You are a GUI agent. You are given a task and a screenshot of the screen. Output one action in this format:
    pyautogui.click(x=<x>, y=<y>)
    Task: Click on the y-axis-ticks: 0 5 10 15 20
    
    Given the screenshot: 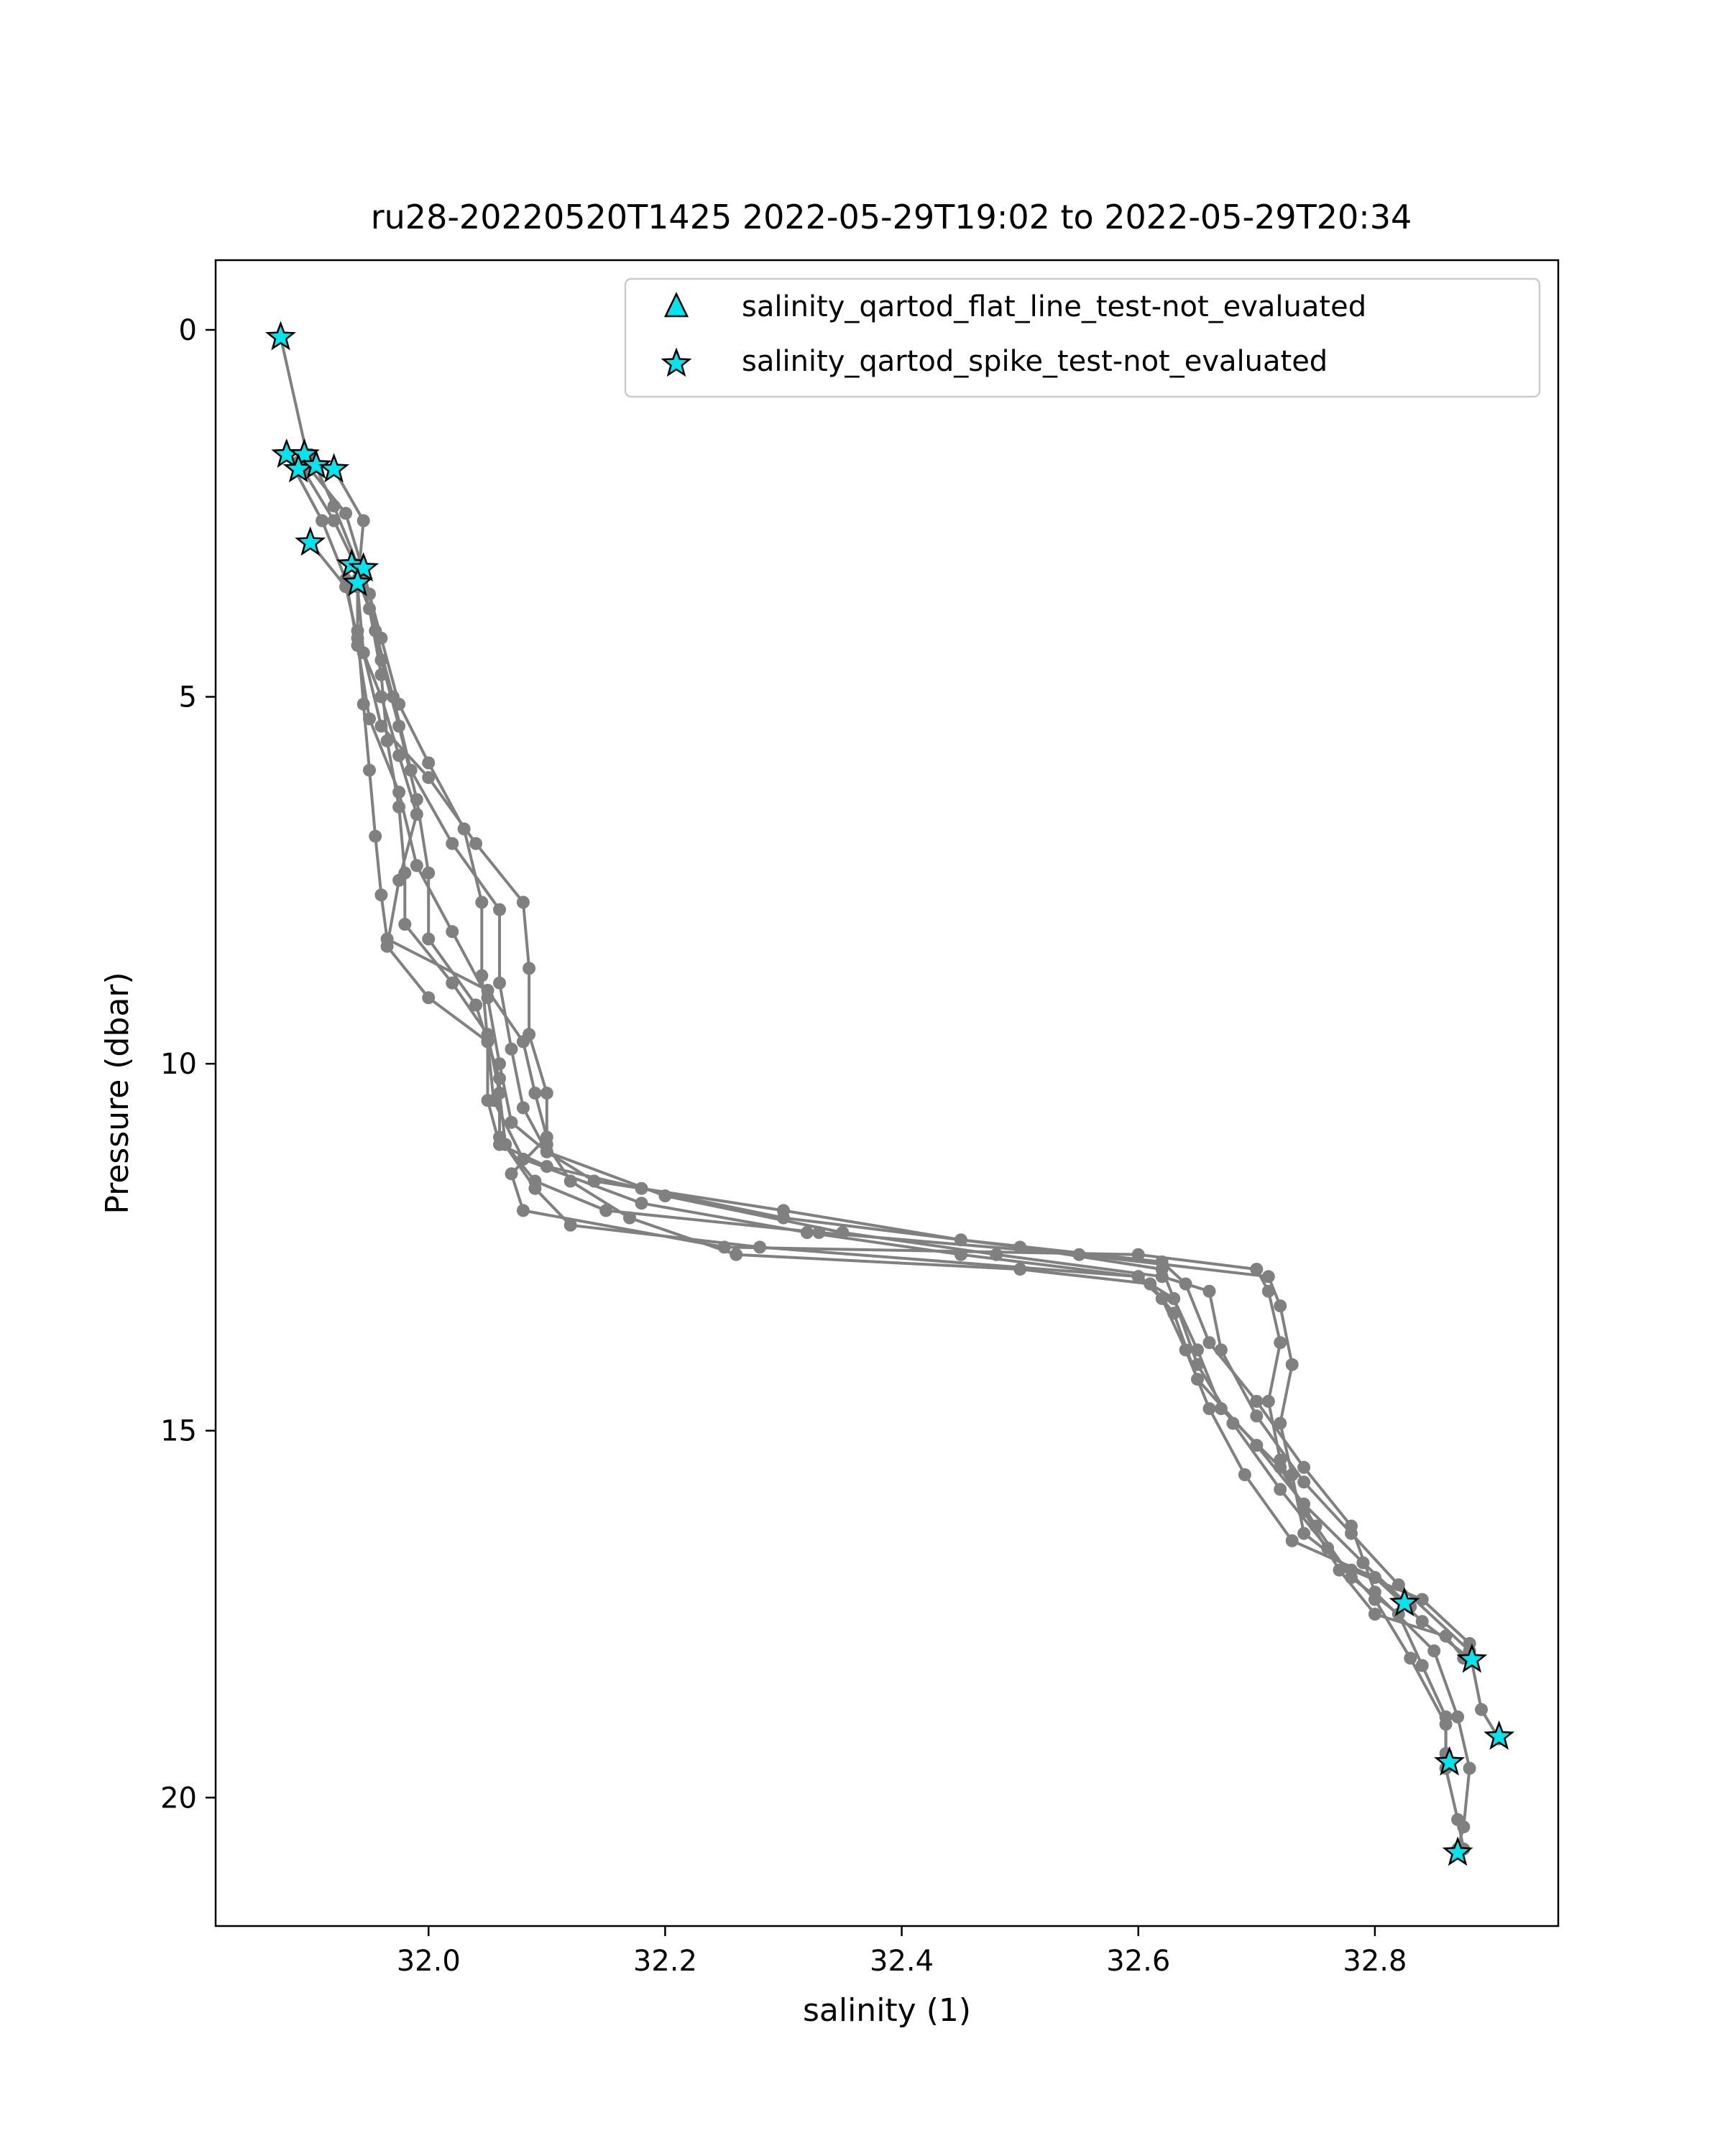 What is the action you would take?
    pyautogui.click(x=188, y=1064)
    